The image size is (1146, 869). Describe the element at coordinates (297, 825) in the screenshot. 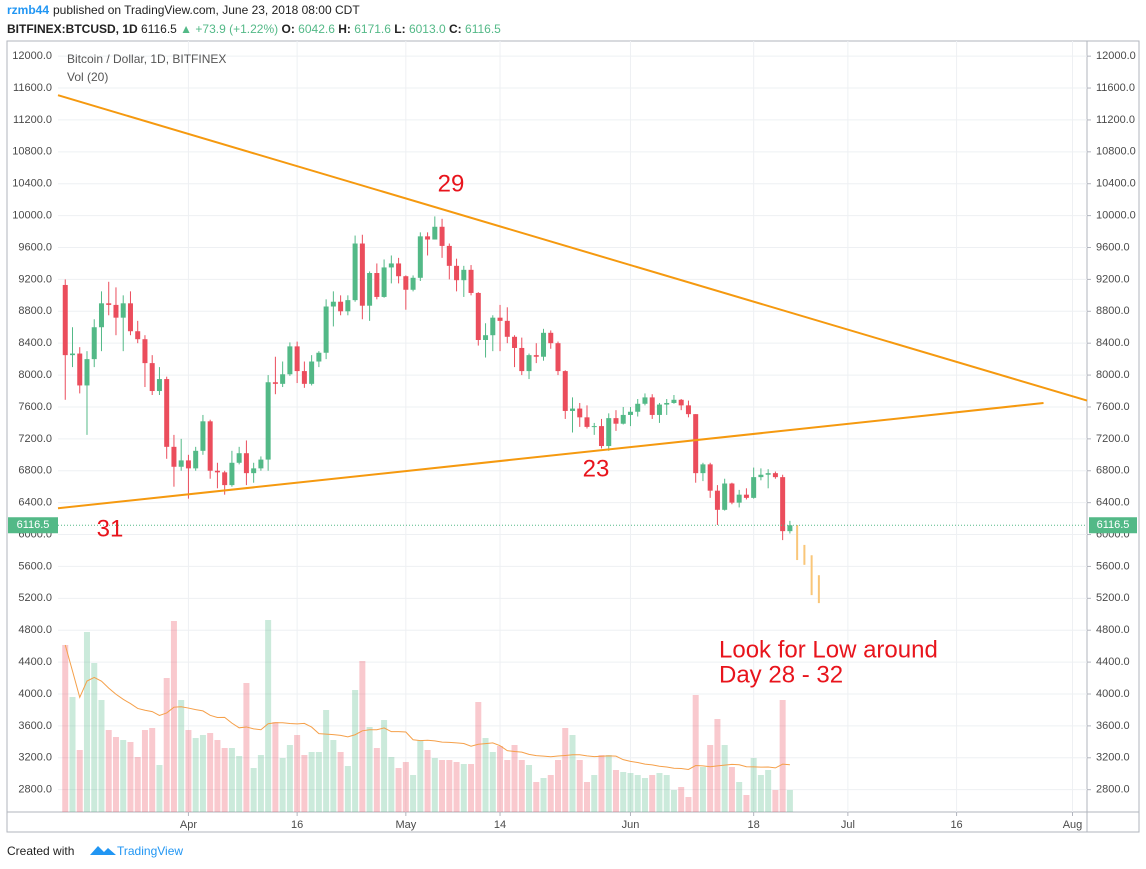

I see `x-tick-label: 16` at that location.